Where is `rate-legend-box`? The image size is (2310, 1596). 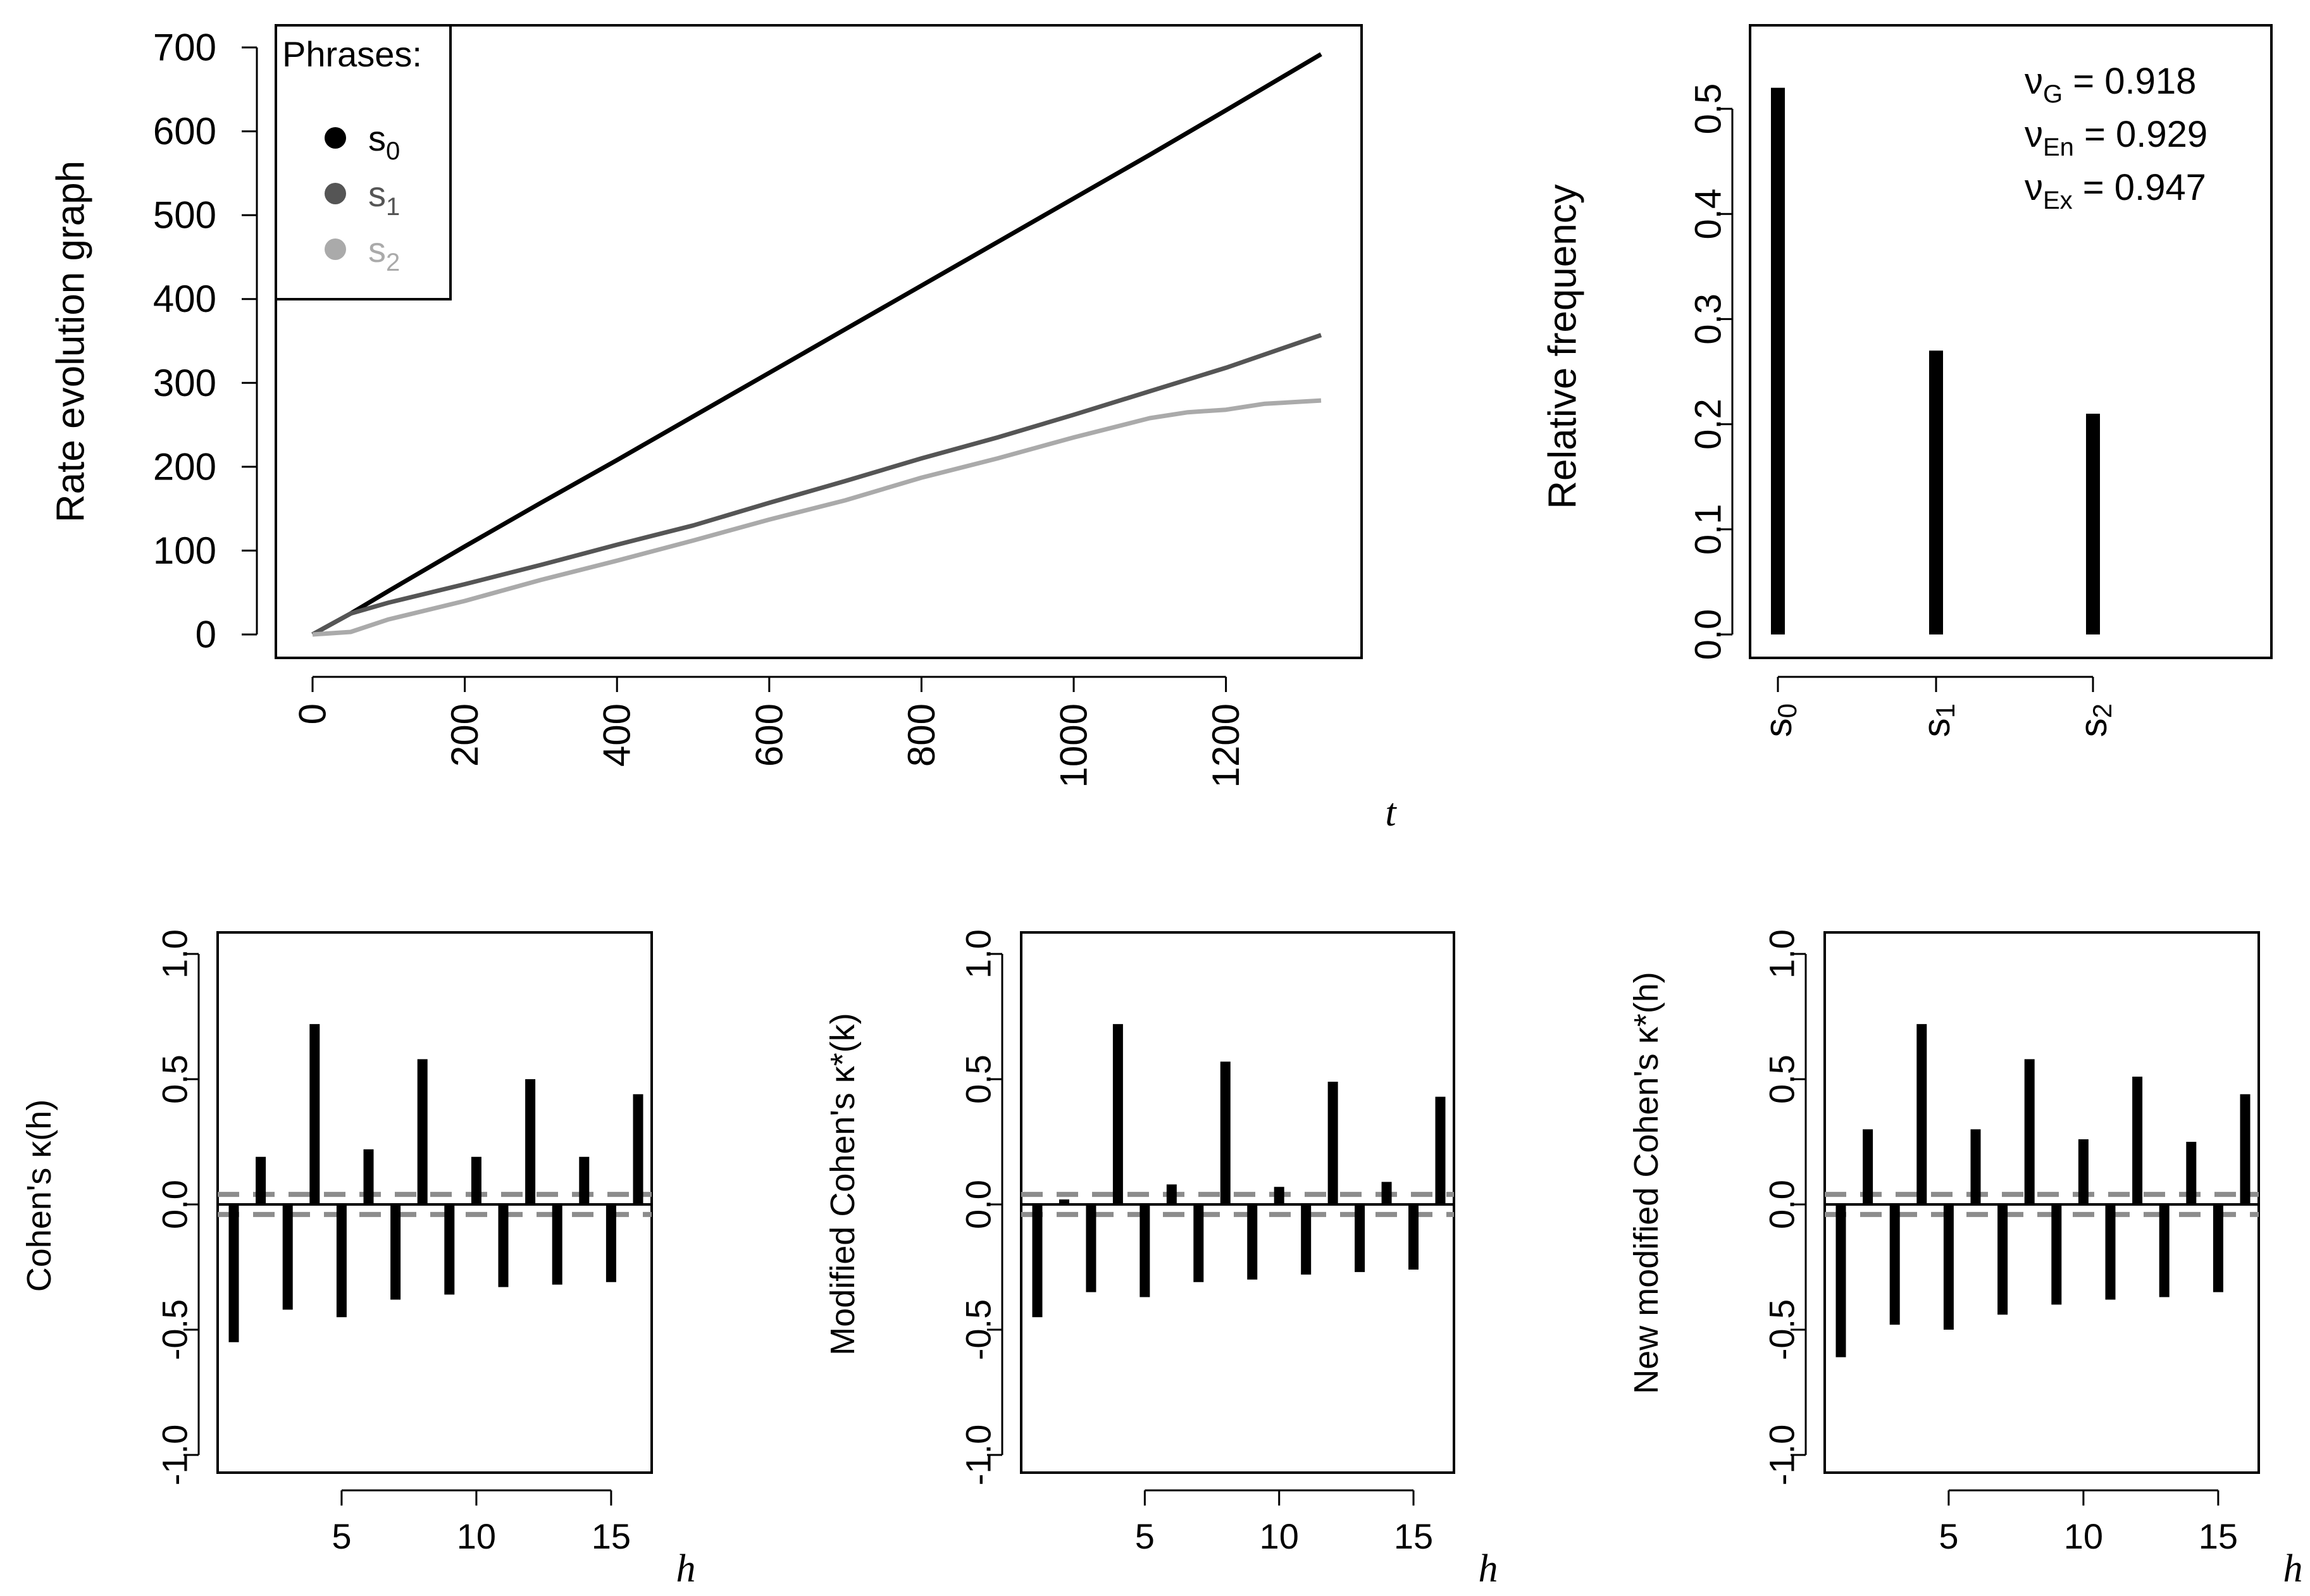 rate-legend-box is located at coordinates (363, 162).